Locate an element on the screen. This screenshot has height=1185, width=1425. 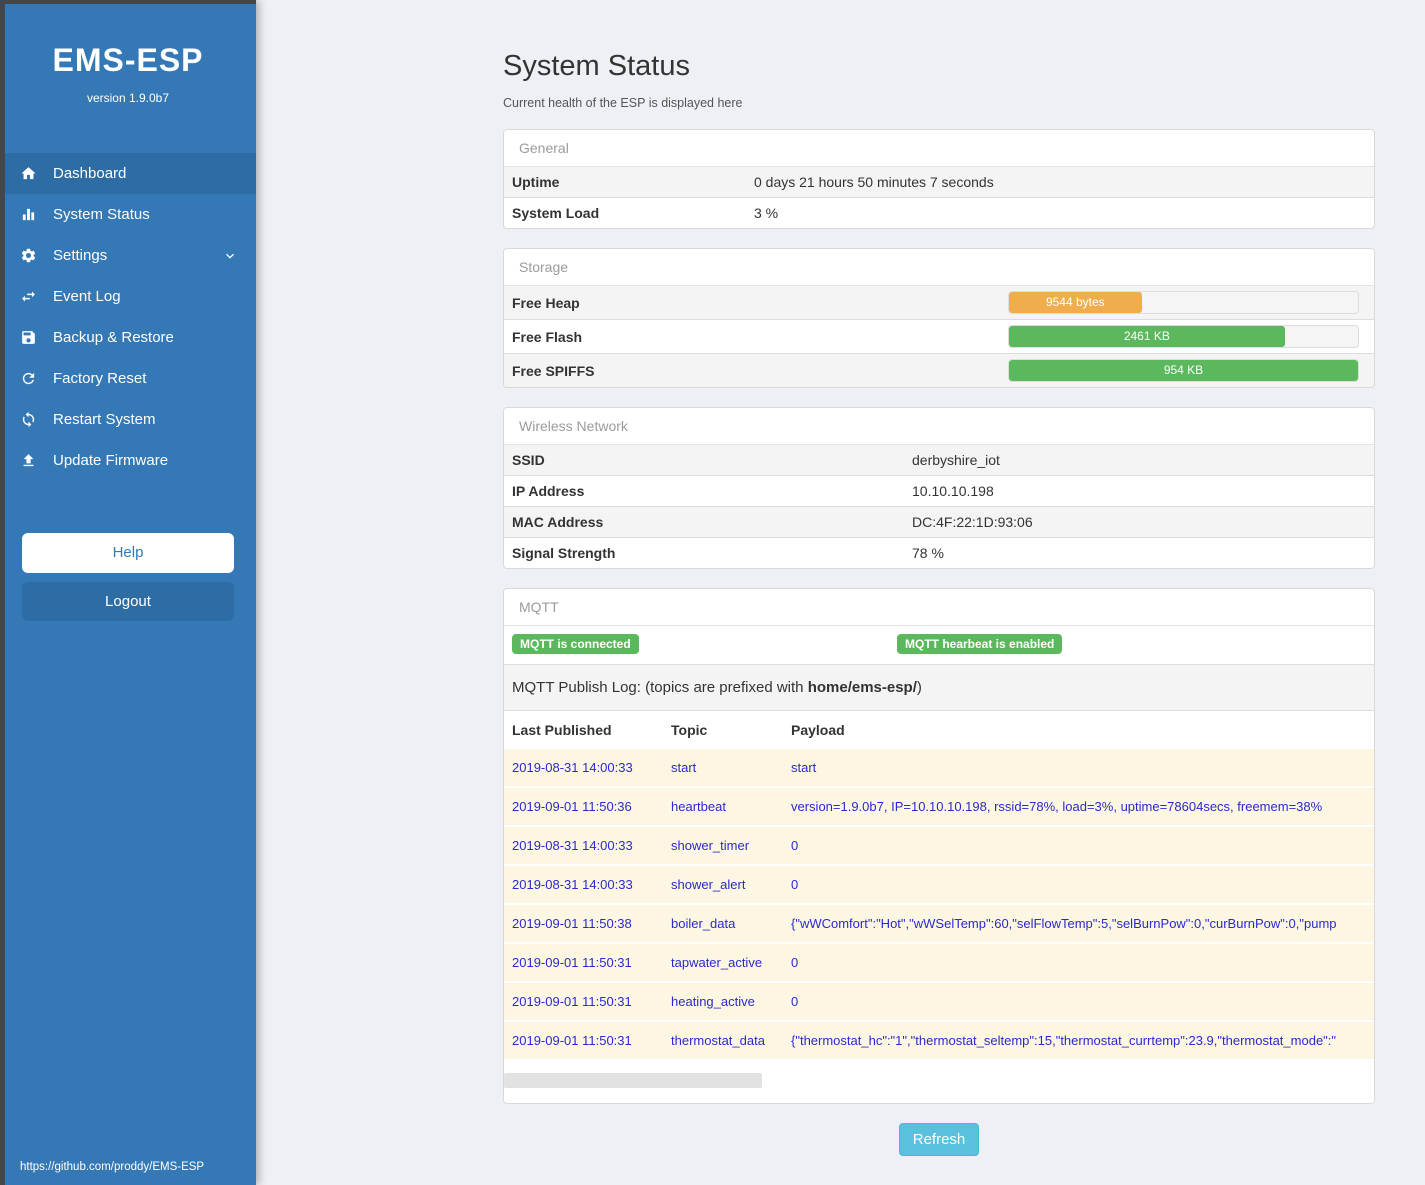
uptime-value: 0 days 21 hours 50 minutes 7 seconds is located at coordinates (874, 182).